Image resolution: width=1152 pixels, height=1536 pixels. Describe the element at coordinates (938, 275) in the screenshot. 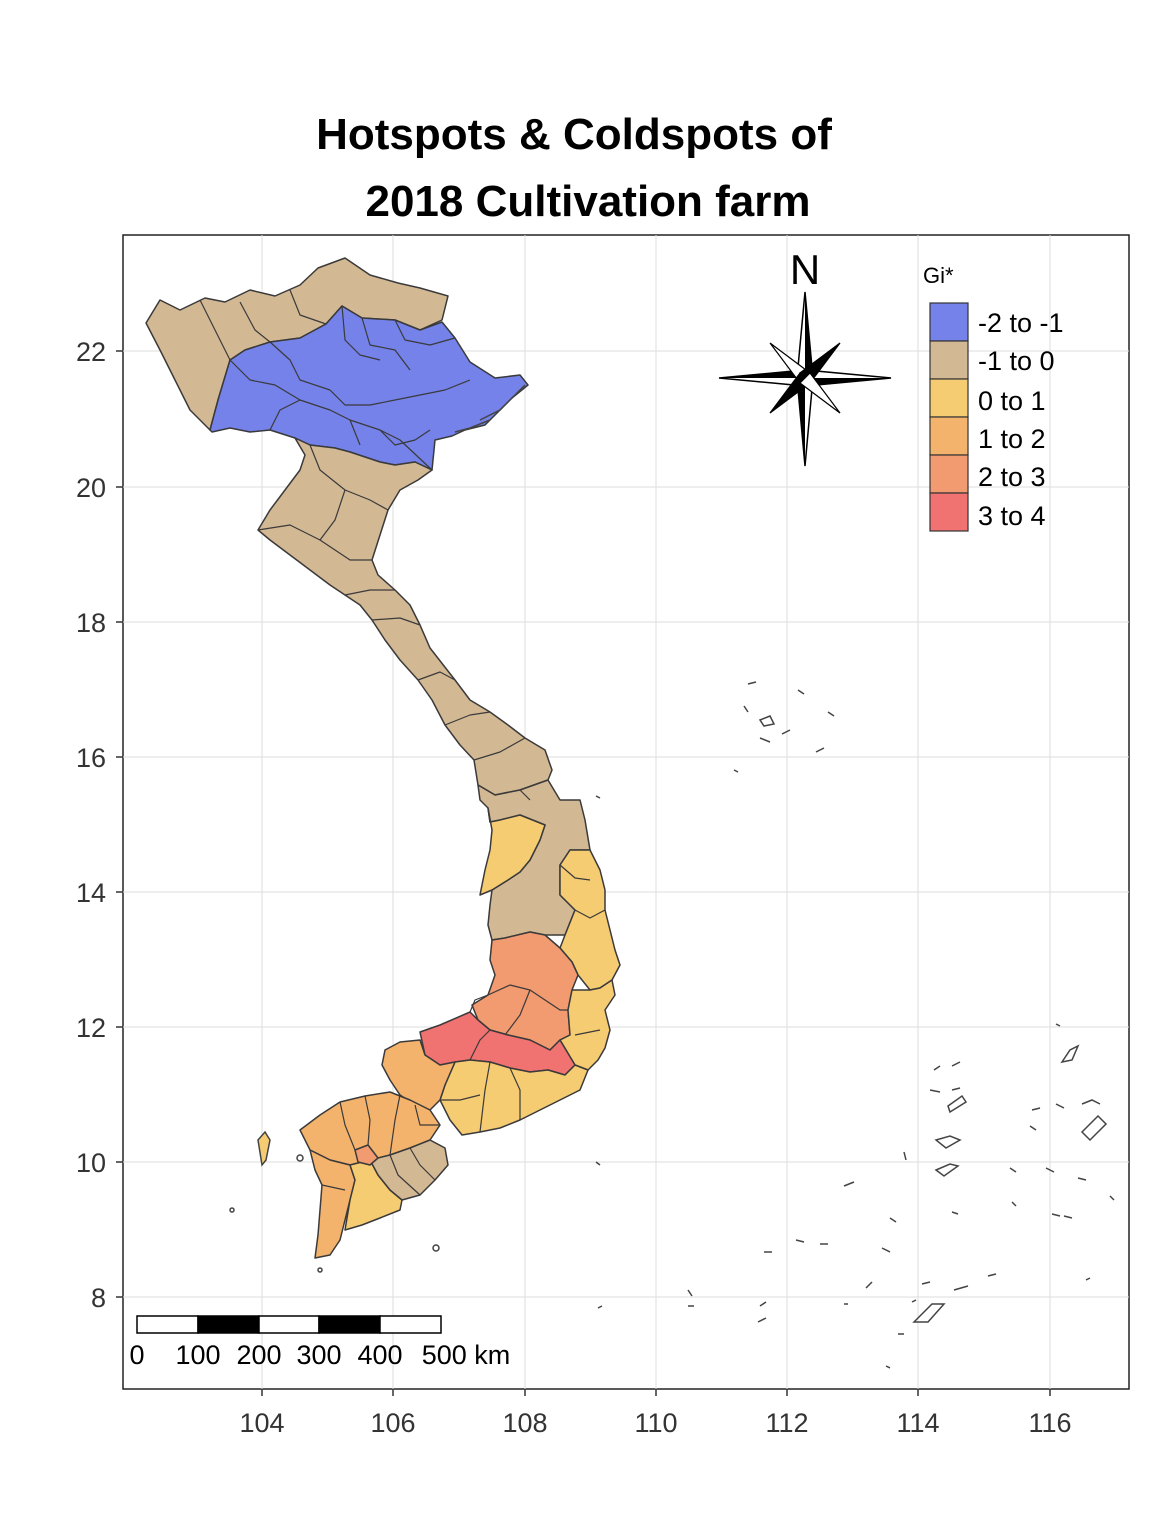

I see `legend-title: Gi*` at that location.